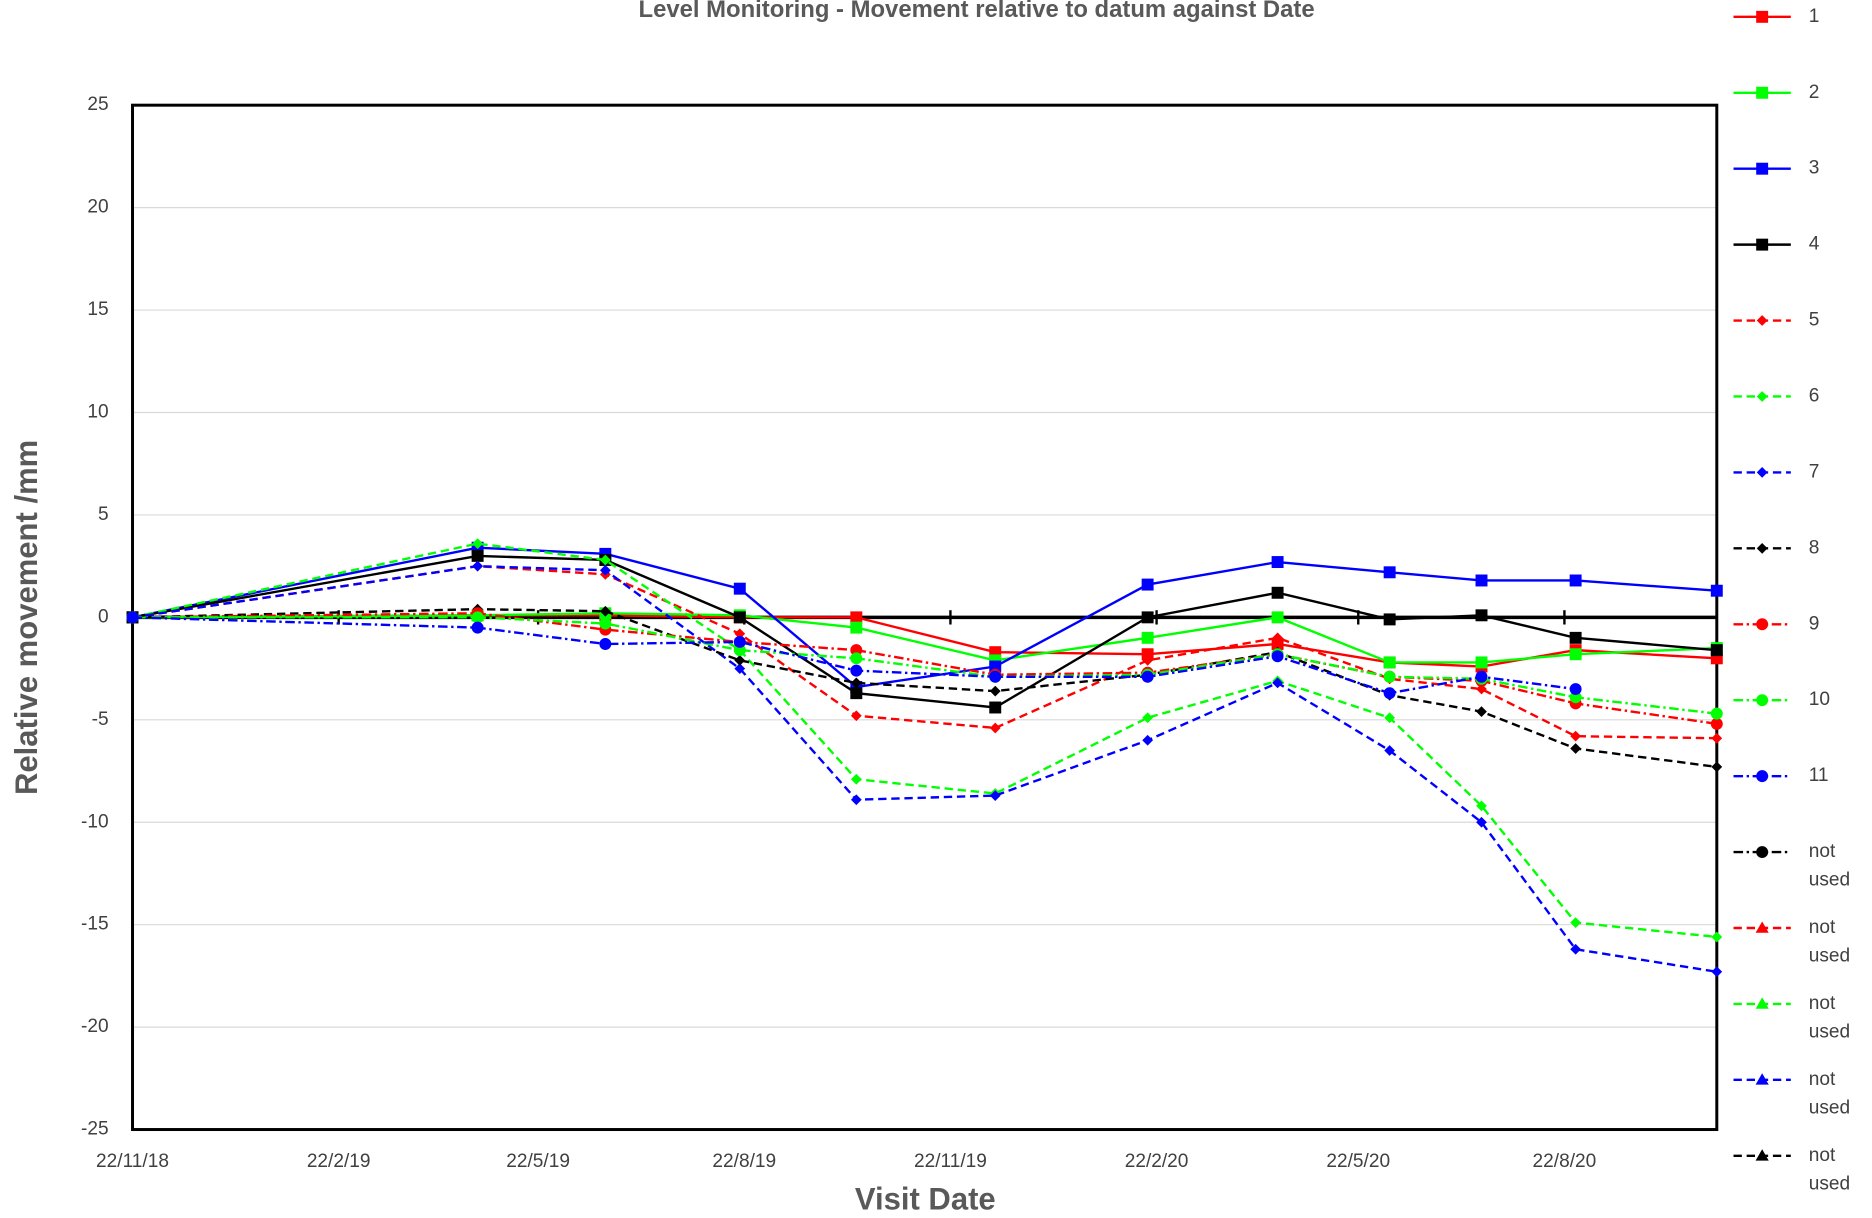 This screenshot has height=1218, width=1872. Describe the element at coordinates (1819, 775) in the screenshot. I see `legend-label: 11` at that location.